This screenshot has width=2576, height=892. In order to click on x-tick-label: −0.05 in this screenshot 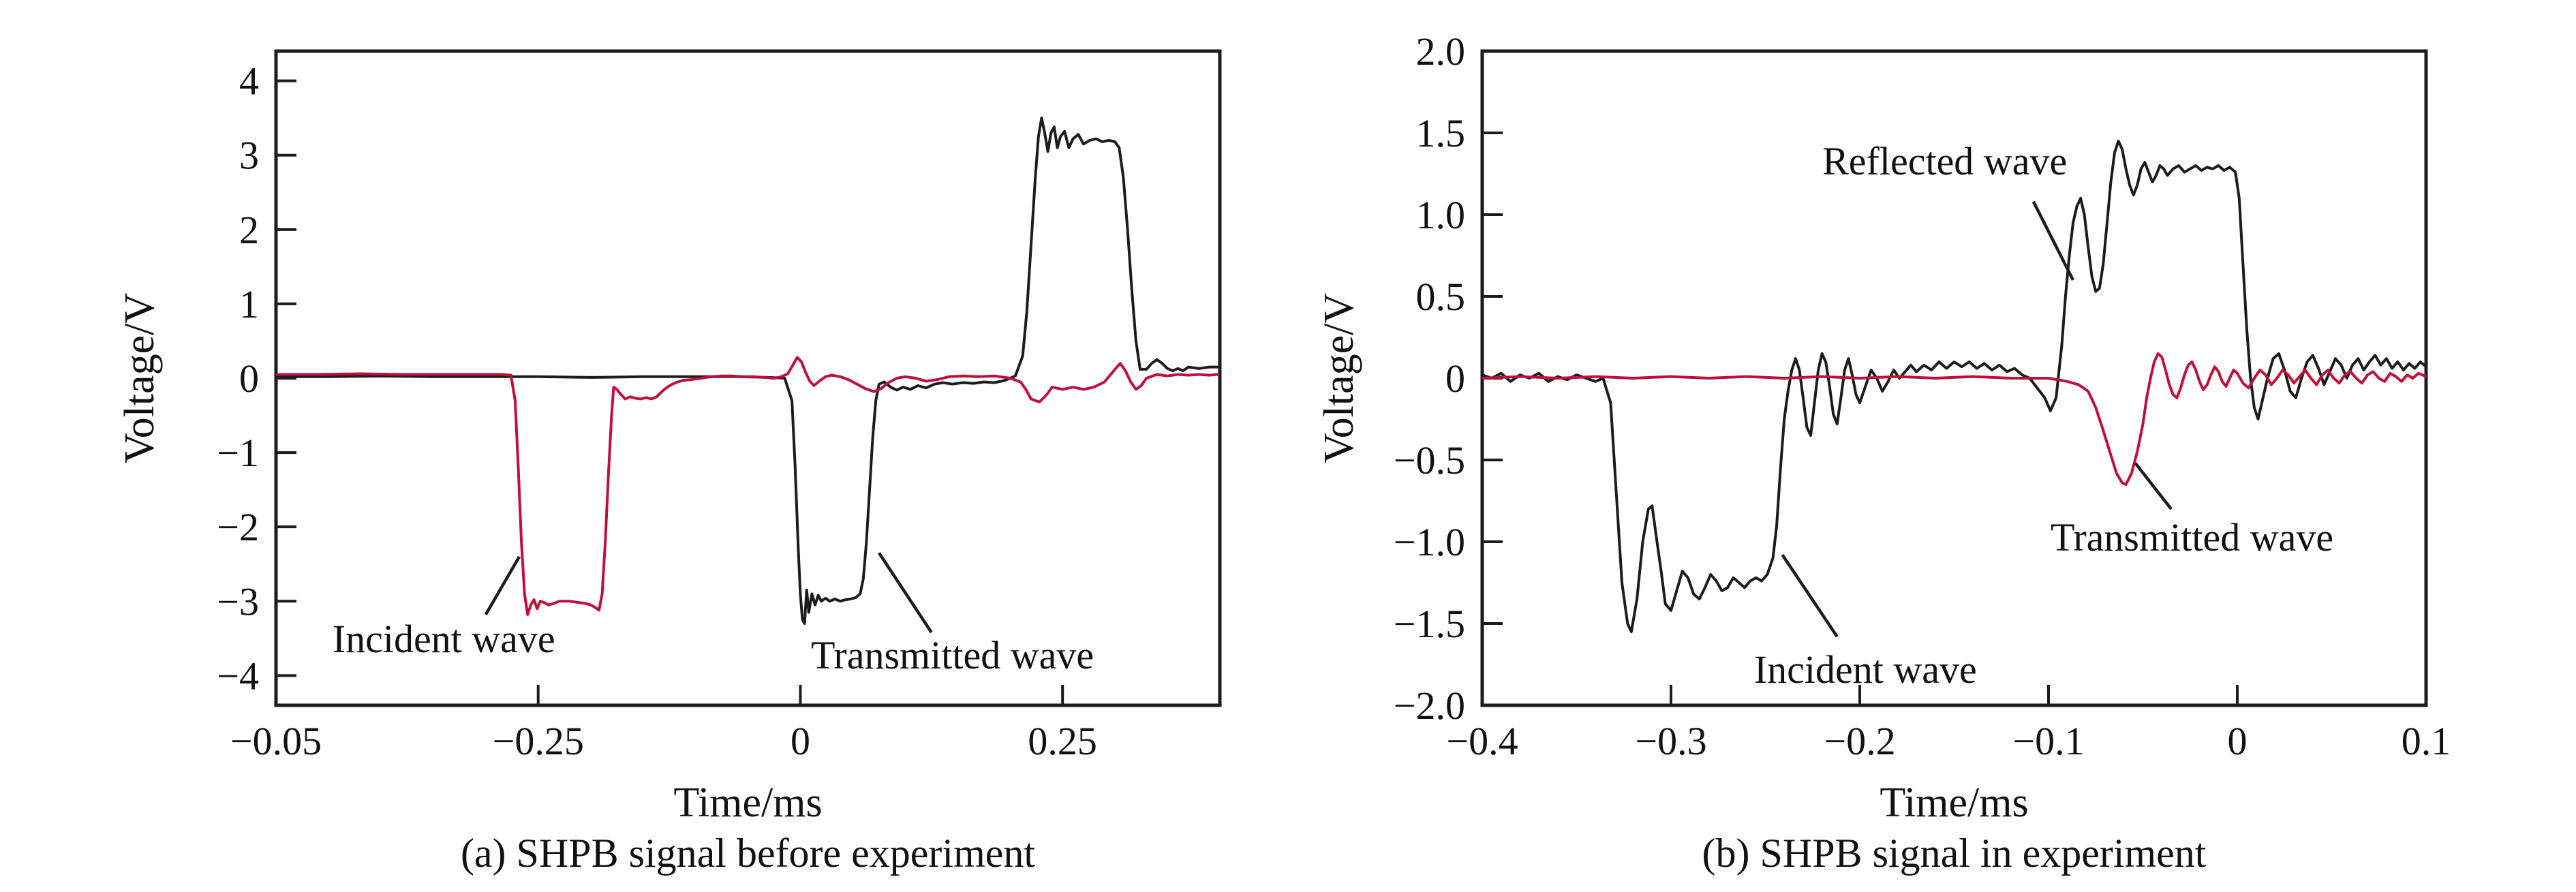, I will do `click(276, 741)`.